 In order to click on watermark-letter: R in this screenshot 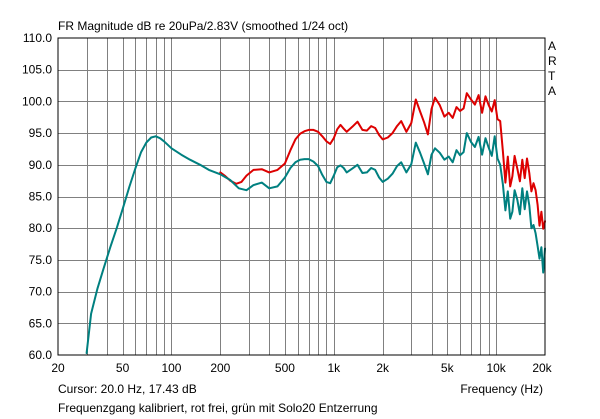, I will do `click(552, 61)`.